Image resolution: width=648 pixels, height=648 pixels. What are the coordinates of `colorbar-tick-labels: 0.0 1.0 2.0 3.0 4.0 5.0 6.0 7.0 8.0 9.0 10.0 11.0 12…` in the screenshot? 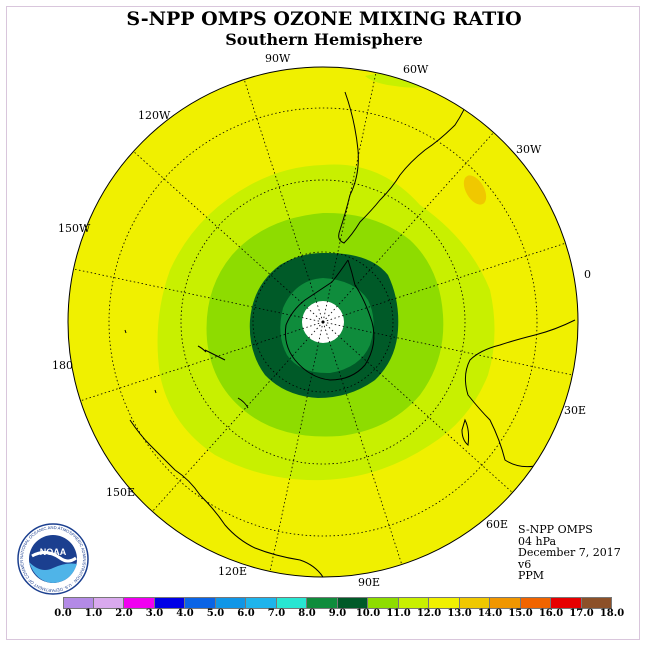 It's located at (324, 615).